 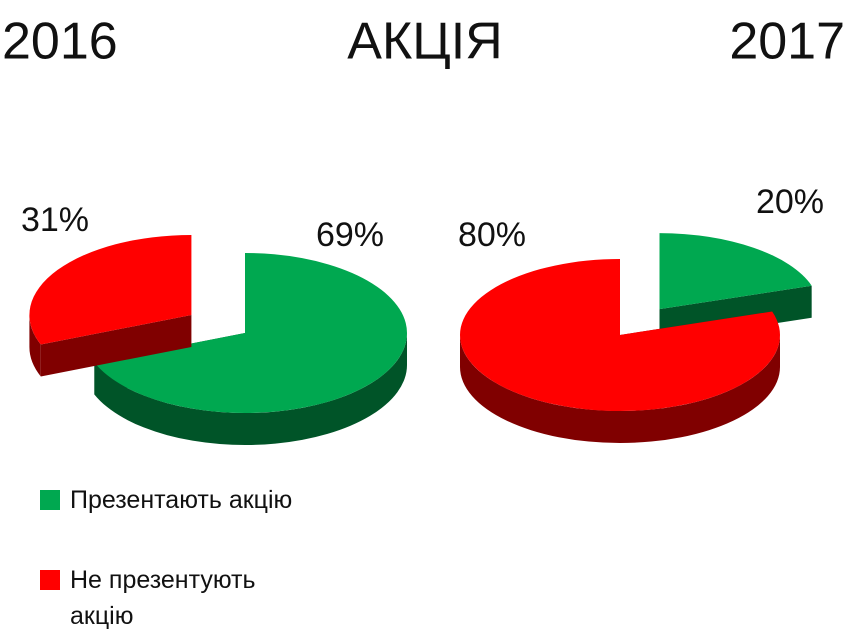 I want to click on legend-label: Презентають акцію, so click(x=181, y=500).